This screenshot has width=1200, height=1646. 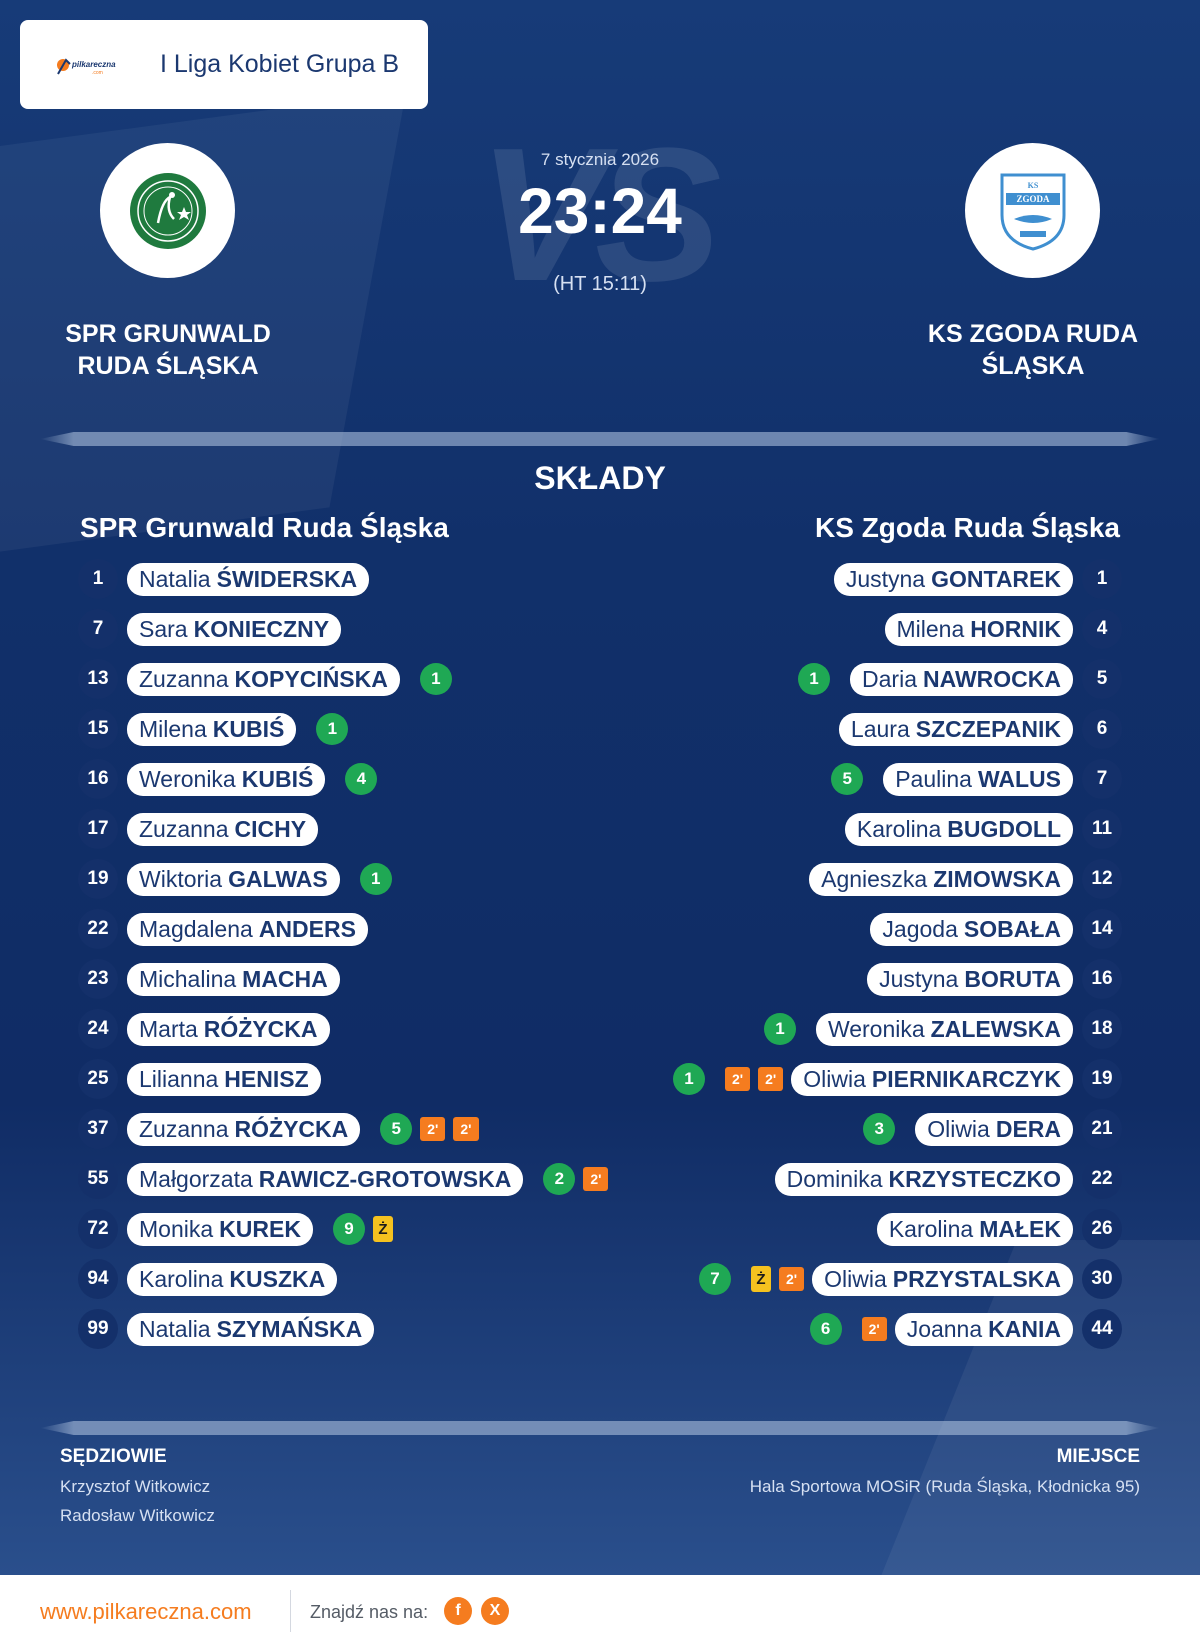 I want to click on player-last-name: ZIMOWSKA, so click(x=997, y=878).